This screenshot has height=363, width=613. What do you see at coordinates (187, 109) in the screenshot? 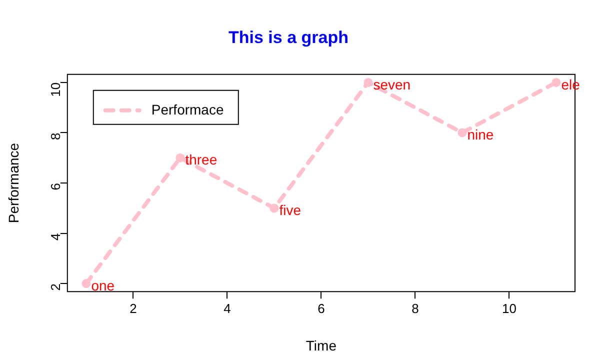
I see `legend-label: Performace` at bounding box center [187, 109].